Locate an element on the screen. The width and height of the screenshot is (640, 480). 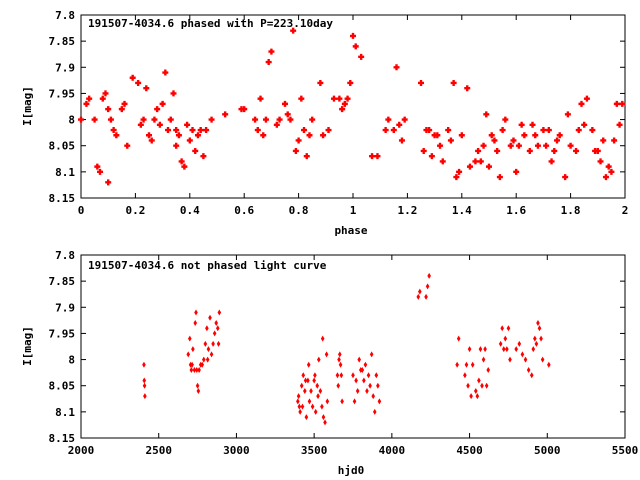
y-tick-label: 7.85 is located at coordinates (62, 281).